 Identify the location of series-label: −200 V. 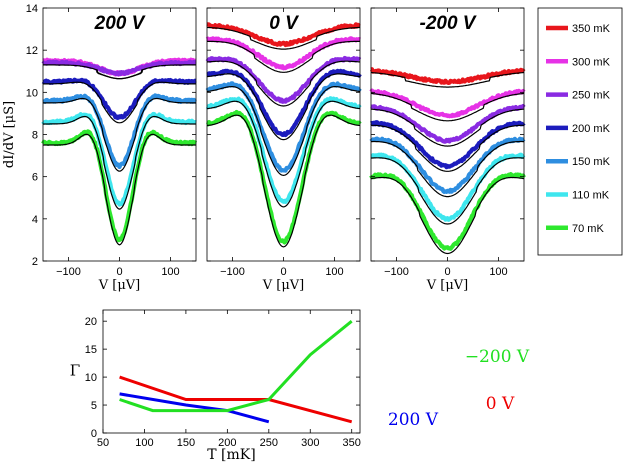
(497, 357).